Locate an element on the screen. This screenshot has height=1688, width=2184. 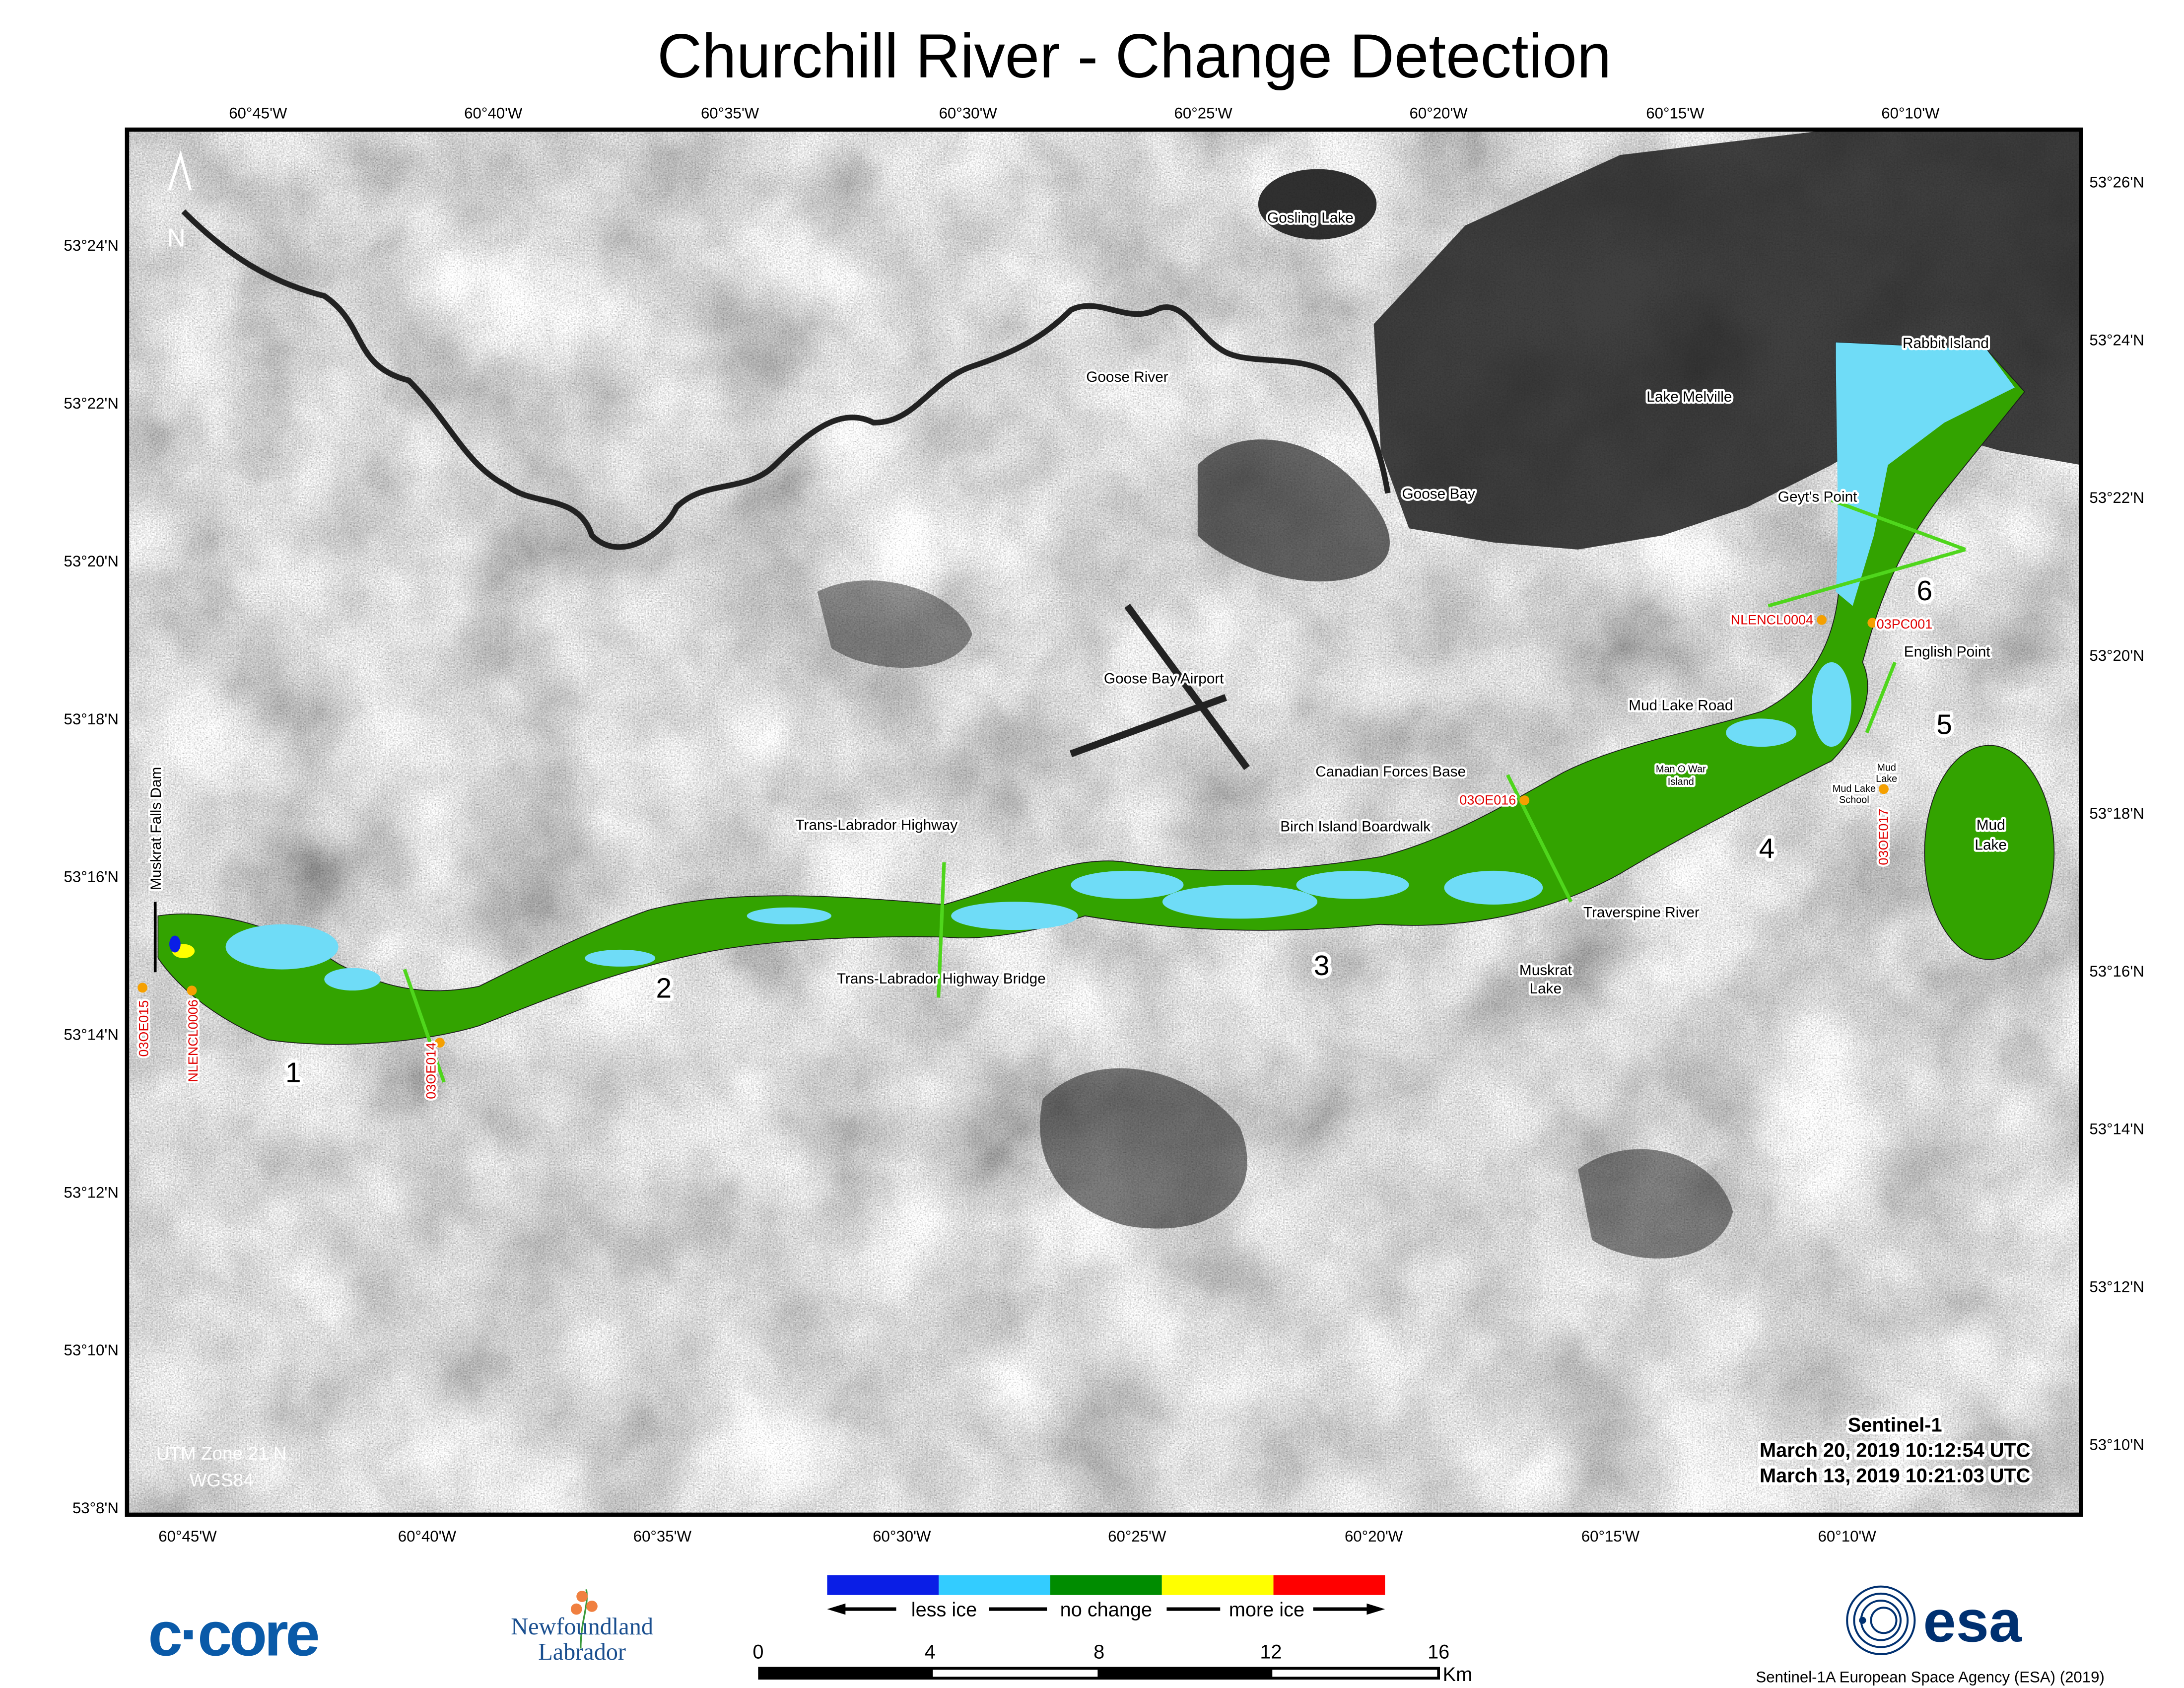
right-lat-label: 53°14'N is located at coordinates (2116, 1129).